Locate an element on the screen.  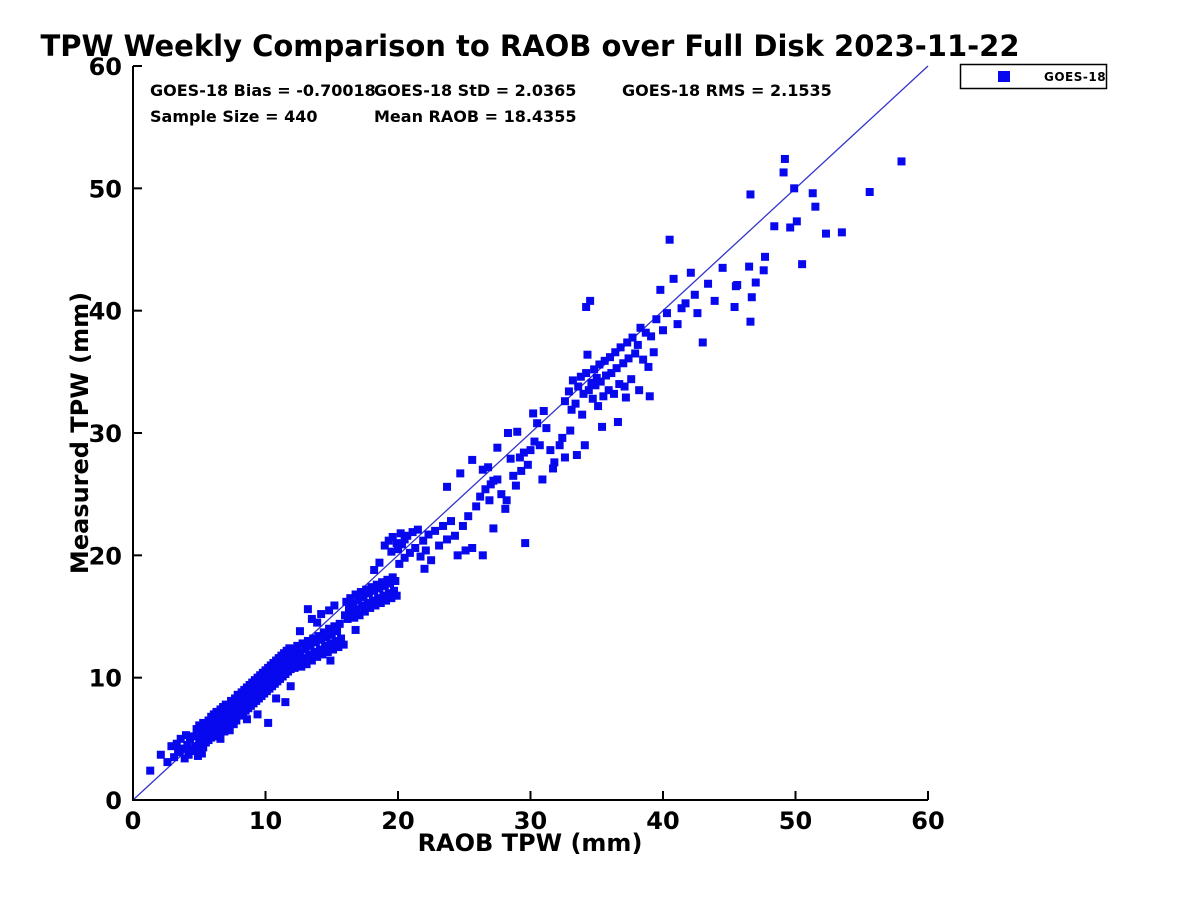
y-tick-label: 40 is located at coordinates (105, 312).